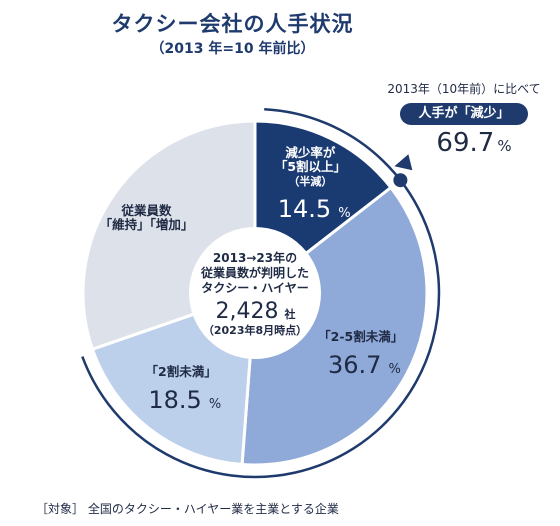 This screenshot has width=560, height=526. I want to click on center-line-1: 2013→23年の, so click(255, 257).